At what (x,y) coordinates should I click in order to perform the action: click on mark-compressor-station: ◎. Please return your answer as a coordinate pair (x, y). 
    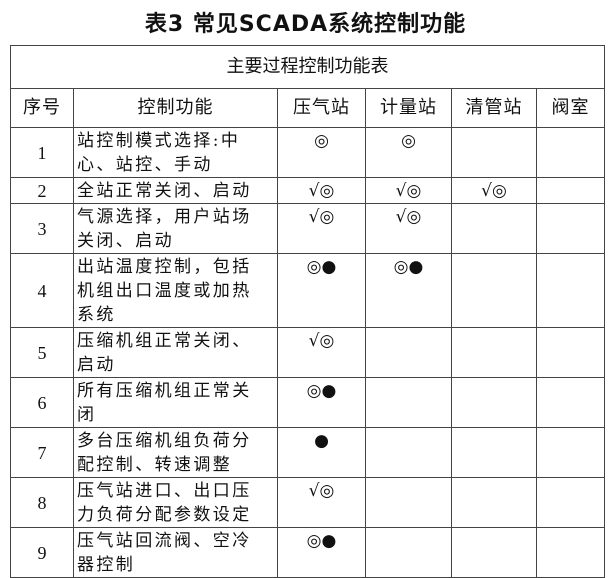
    Looking at the image, I should click on (321, 152).